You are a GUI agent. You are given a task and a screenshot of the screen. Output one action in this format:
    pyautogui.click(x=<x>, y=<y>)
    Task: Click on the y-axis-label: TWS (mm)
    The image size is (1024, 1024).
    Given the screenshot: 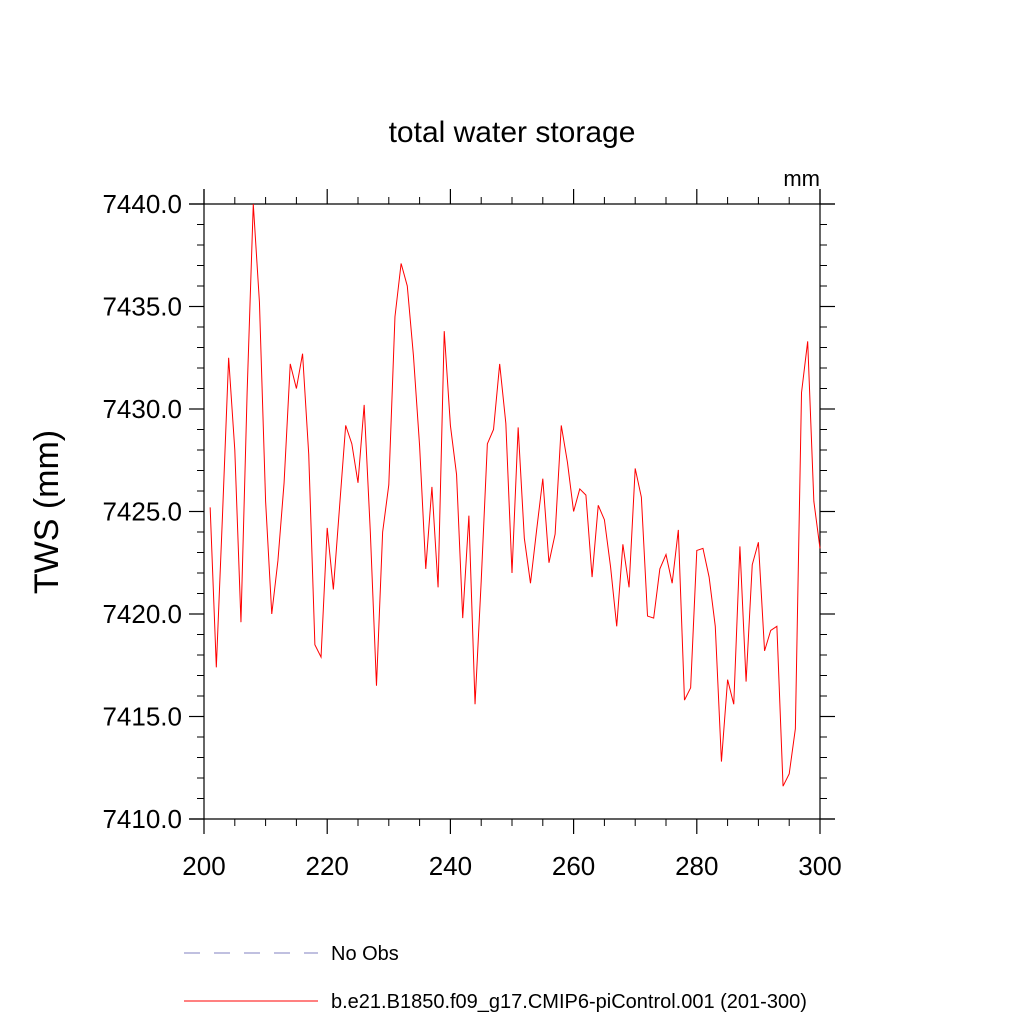 What is the action you would take?
    pyautogui.click(x=47, y=512)
    